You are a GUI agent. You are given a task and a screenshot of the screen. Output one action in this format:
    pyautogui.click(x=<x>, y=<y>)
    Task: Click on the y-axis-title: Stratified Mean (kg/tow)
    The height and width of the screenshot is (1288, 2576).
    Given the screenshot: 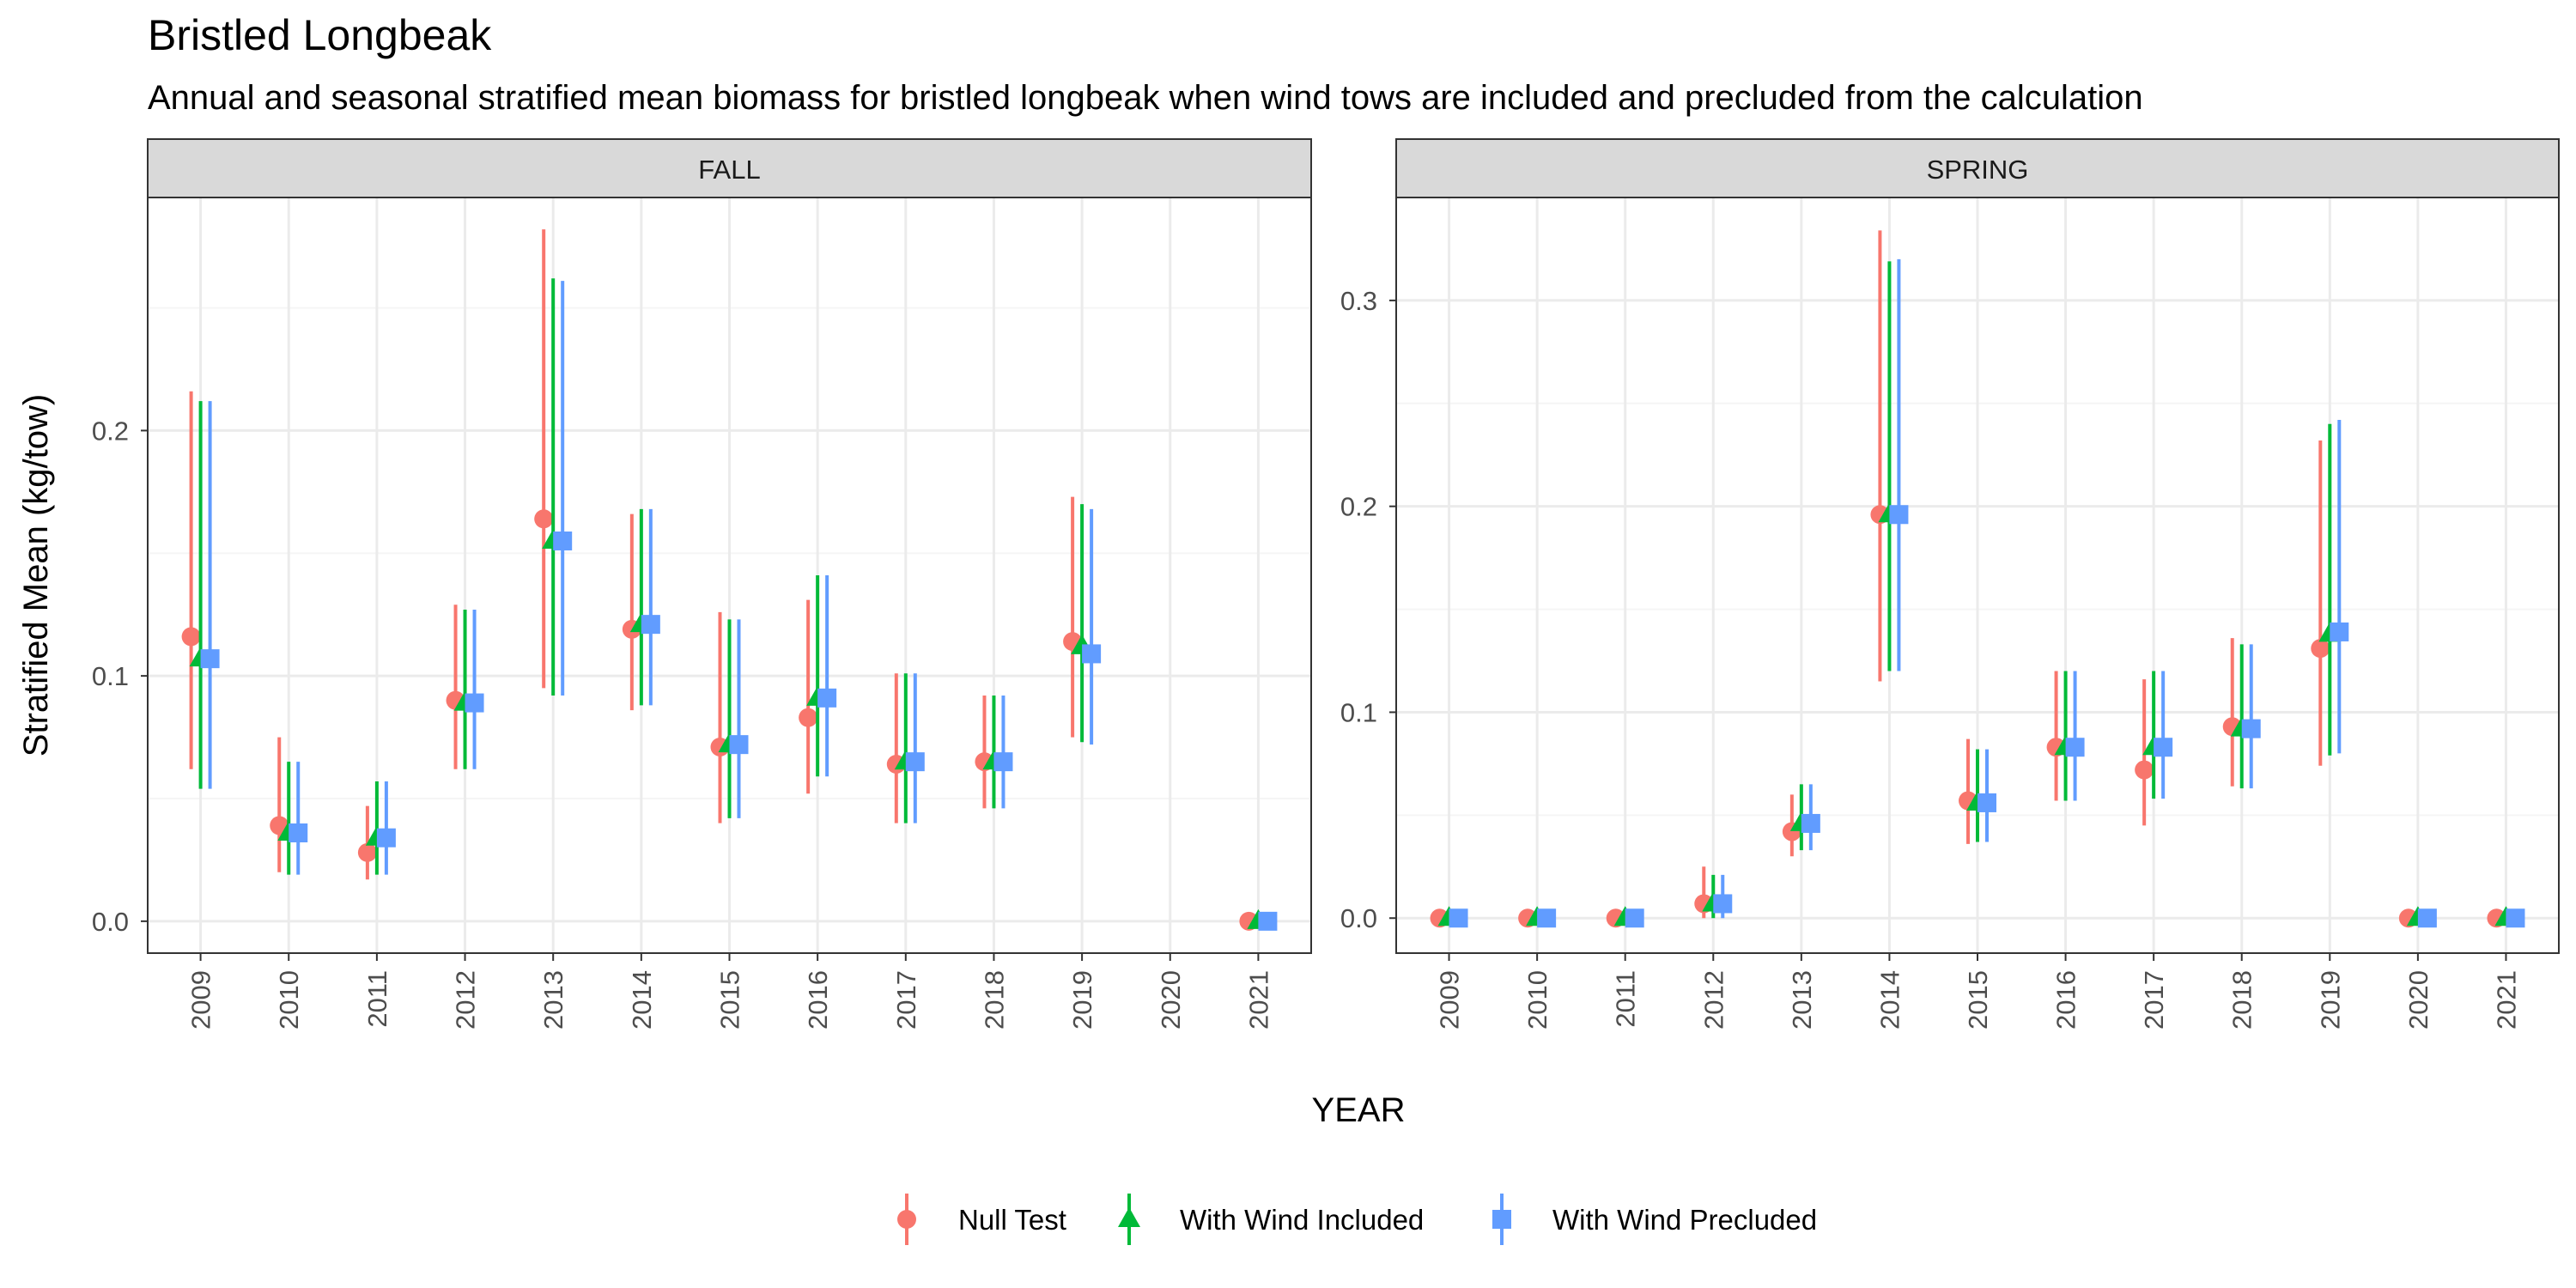 What is the action you would take?
    pyautogui.click(x=36, y=575)
    